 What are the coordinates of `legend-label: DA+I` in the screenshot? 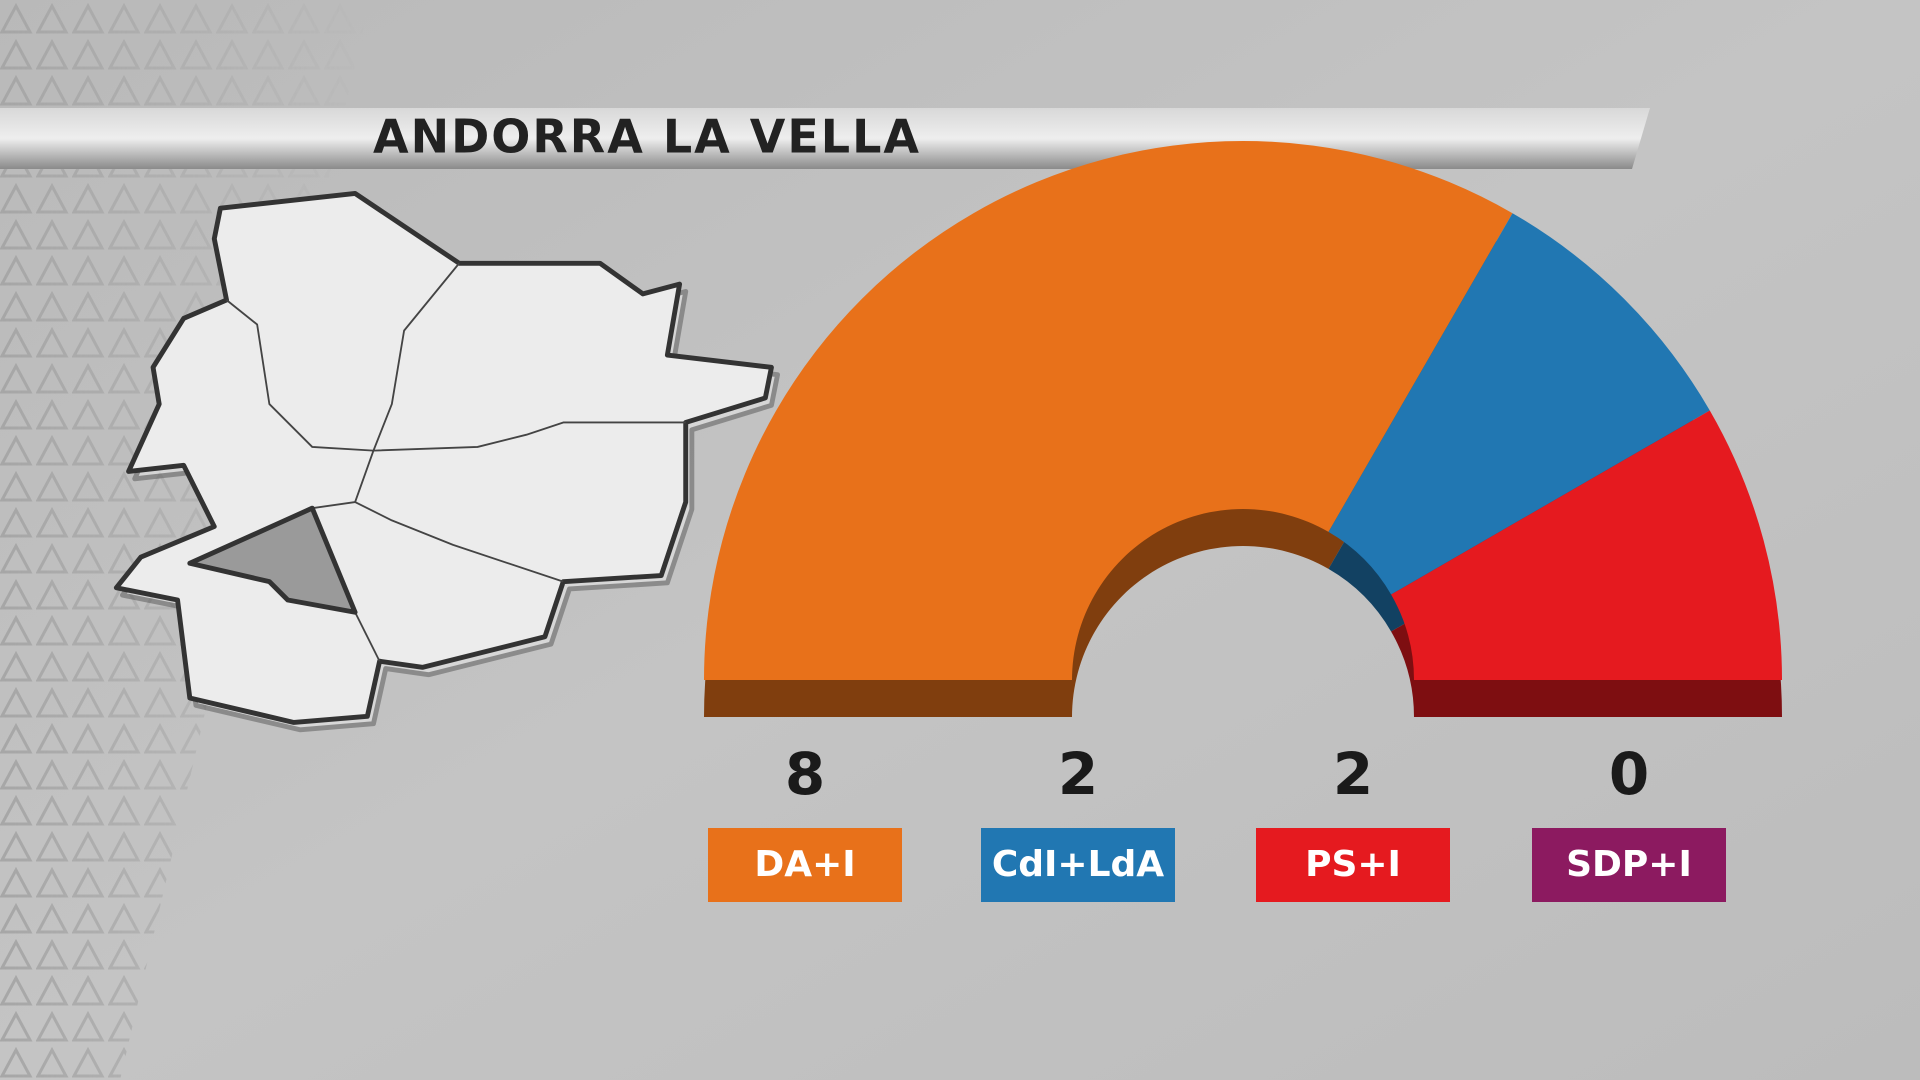 It's located at (804, 864).